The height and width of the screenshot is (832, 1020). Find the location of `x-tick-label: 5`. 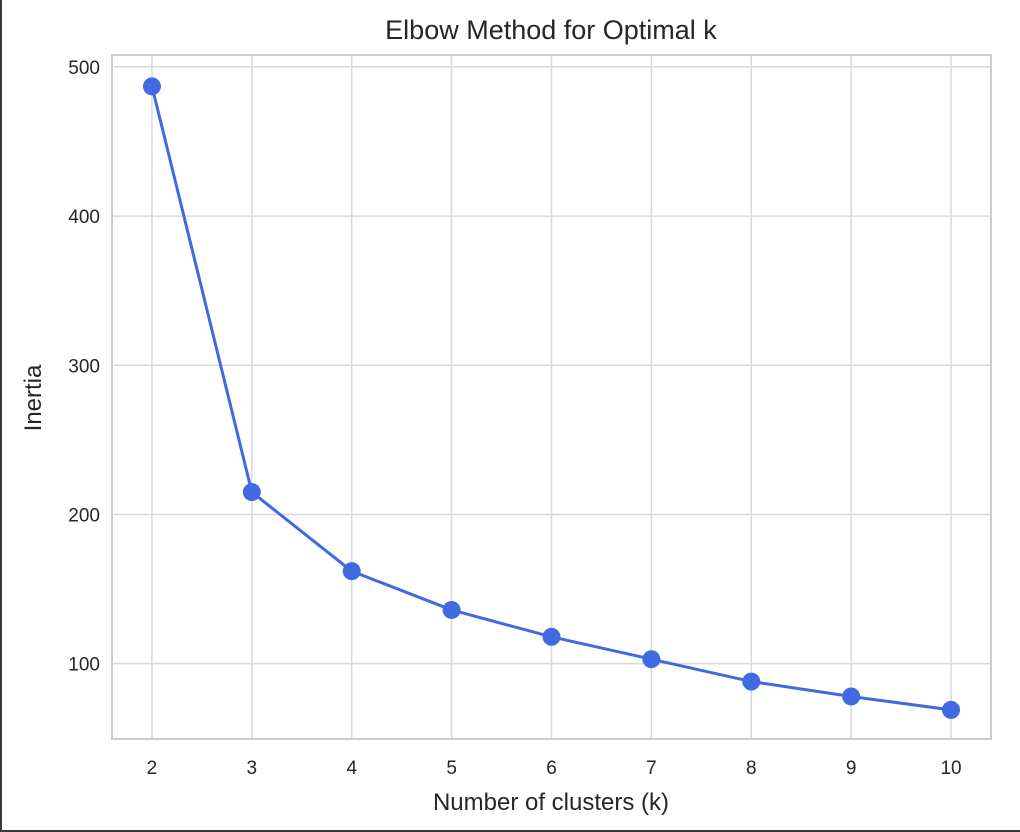

x-tick-label: 5 is located at coordinates (451, 768).